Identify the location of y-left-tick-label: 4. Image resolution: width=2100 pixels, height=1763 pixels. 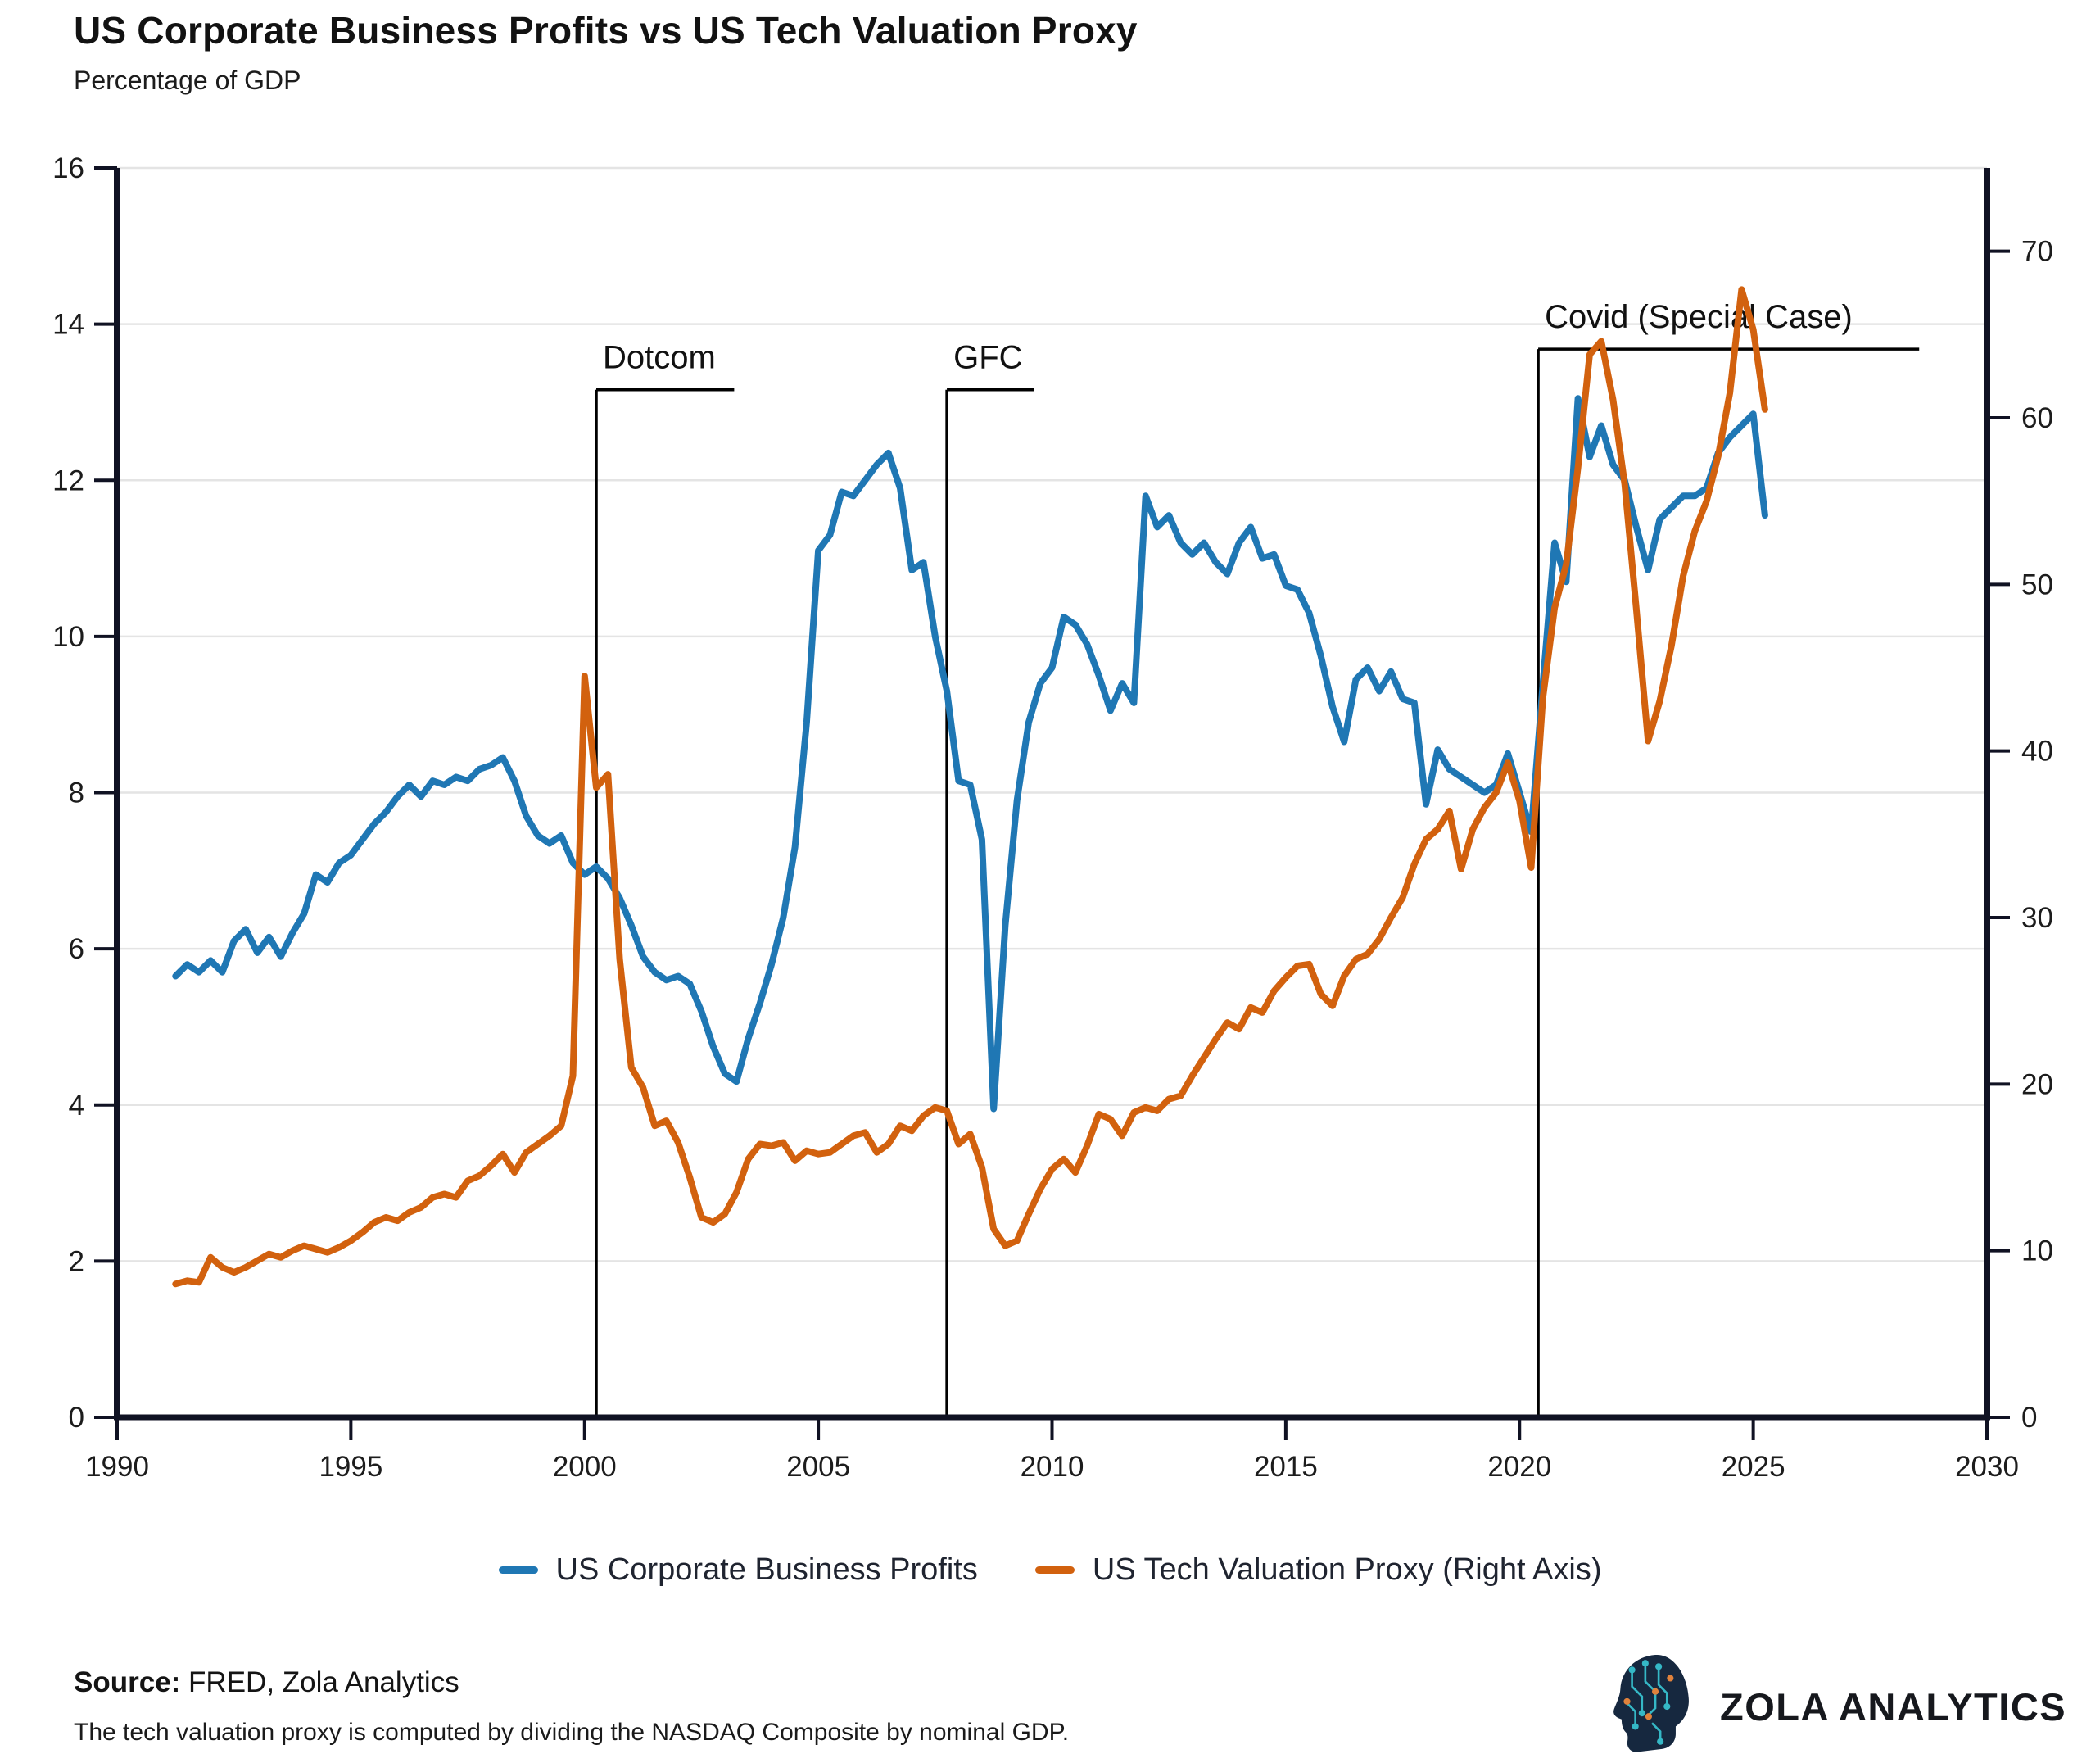
(76, 1106).